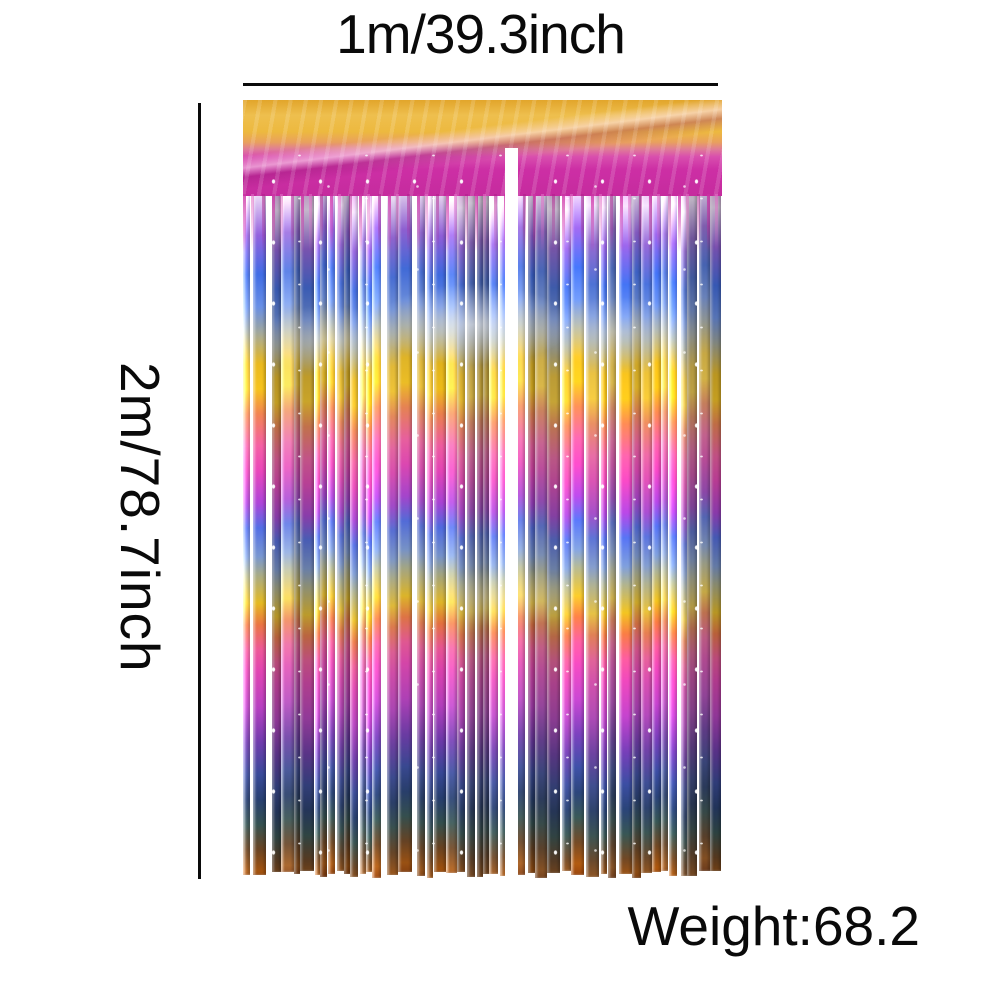  Describe the element at coordinates (481, 34) in the screenshot. I see `width-dimension-label: 1m/39.3inch` at that location.